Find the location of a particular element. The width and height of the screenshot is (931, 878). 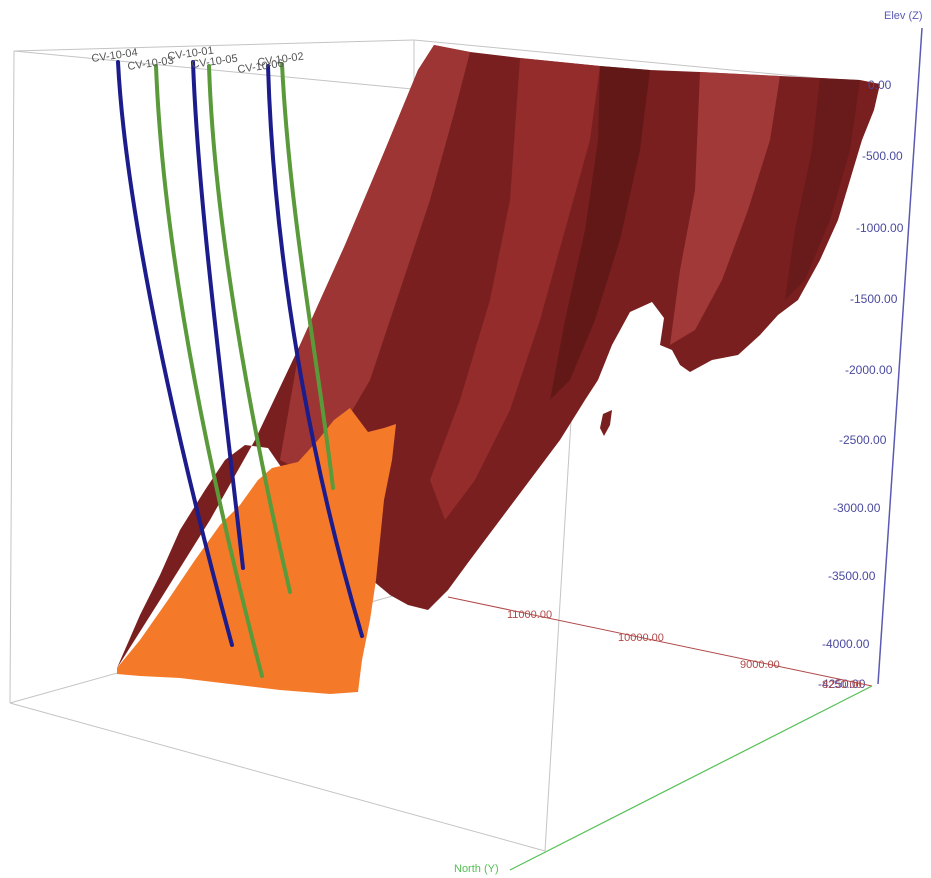

elevation-tick-label: -4250.00 is located at coordinates (842, 684).